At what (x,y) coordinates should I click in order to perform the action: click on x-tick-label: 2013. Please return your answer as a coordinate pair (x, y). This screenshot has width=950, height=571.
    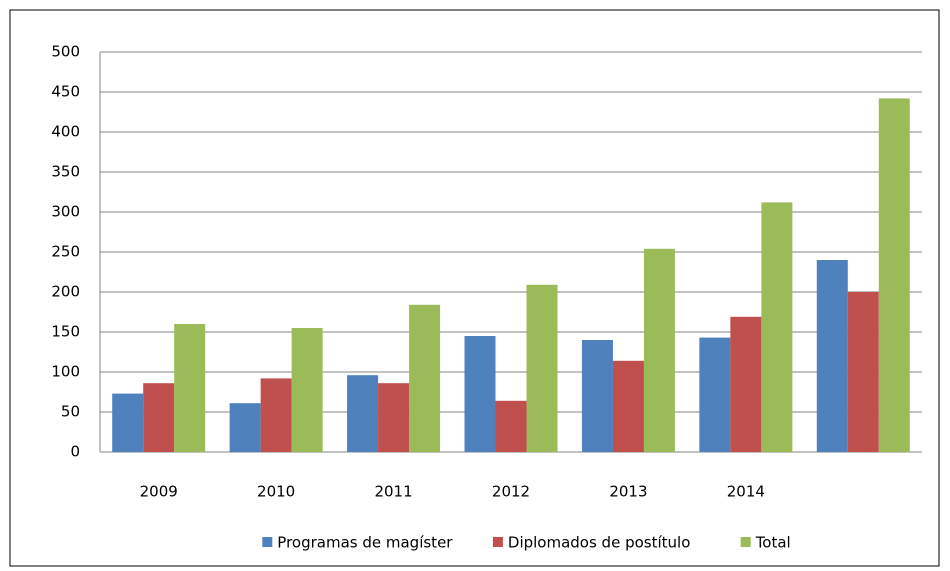
    Looking at the image, I should click on (628, 492).